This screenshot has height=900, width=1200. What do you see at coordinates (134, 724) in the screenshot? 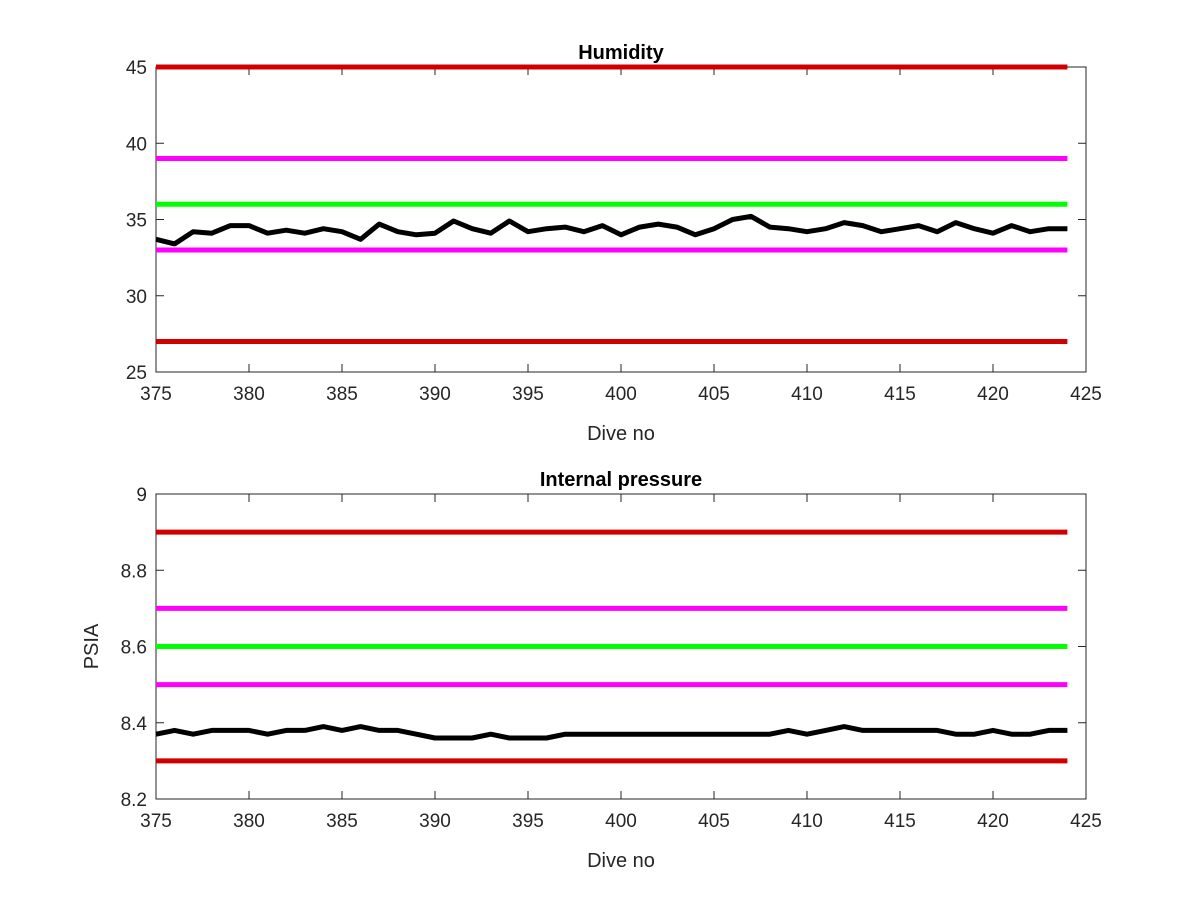
I see `y-tick-label: 8.4` at bounding box center [134, 724].